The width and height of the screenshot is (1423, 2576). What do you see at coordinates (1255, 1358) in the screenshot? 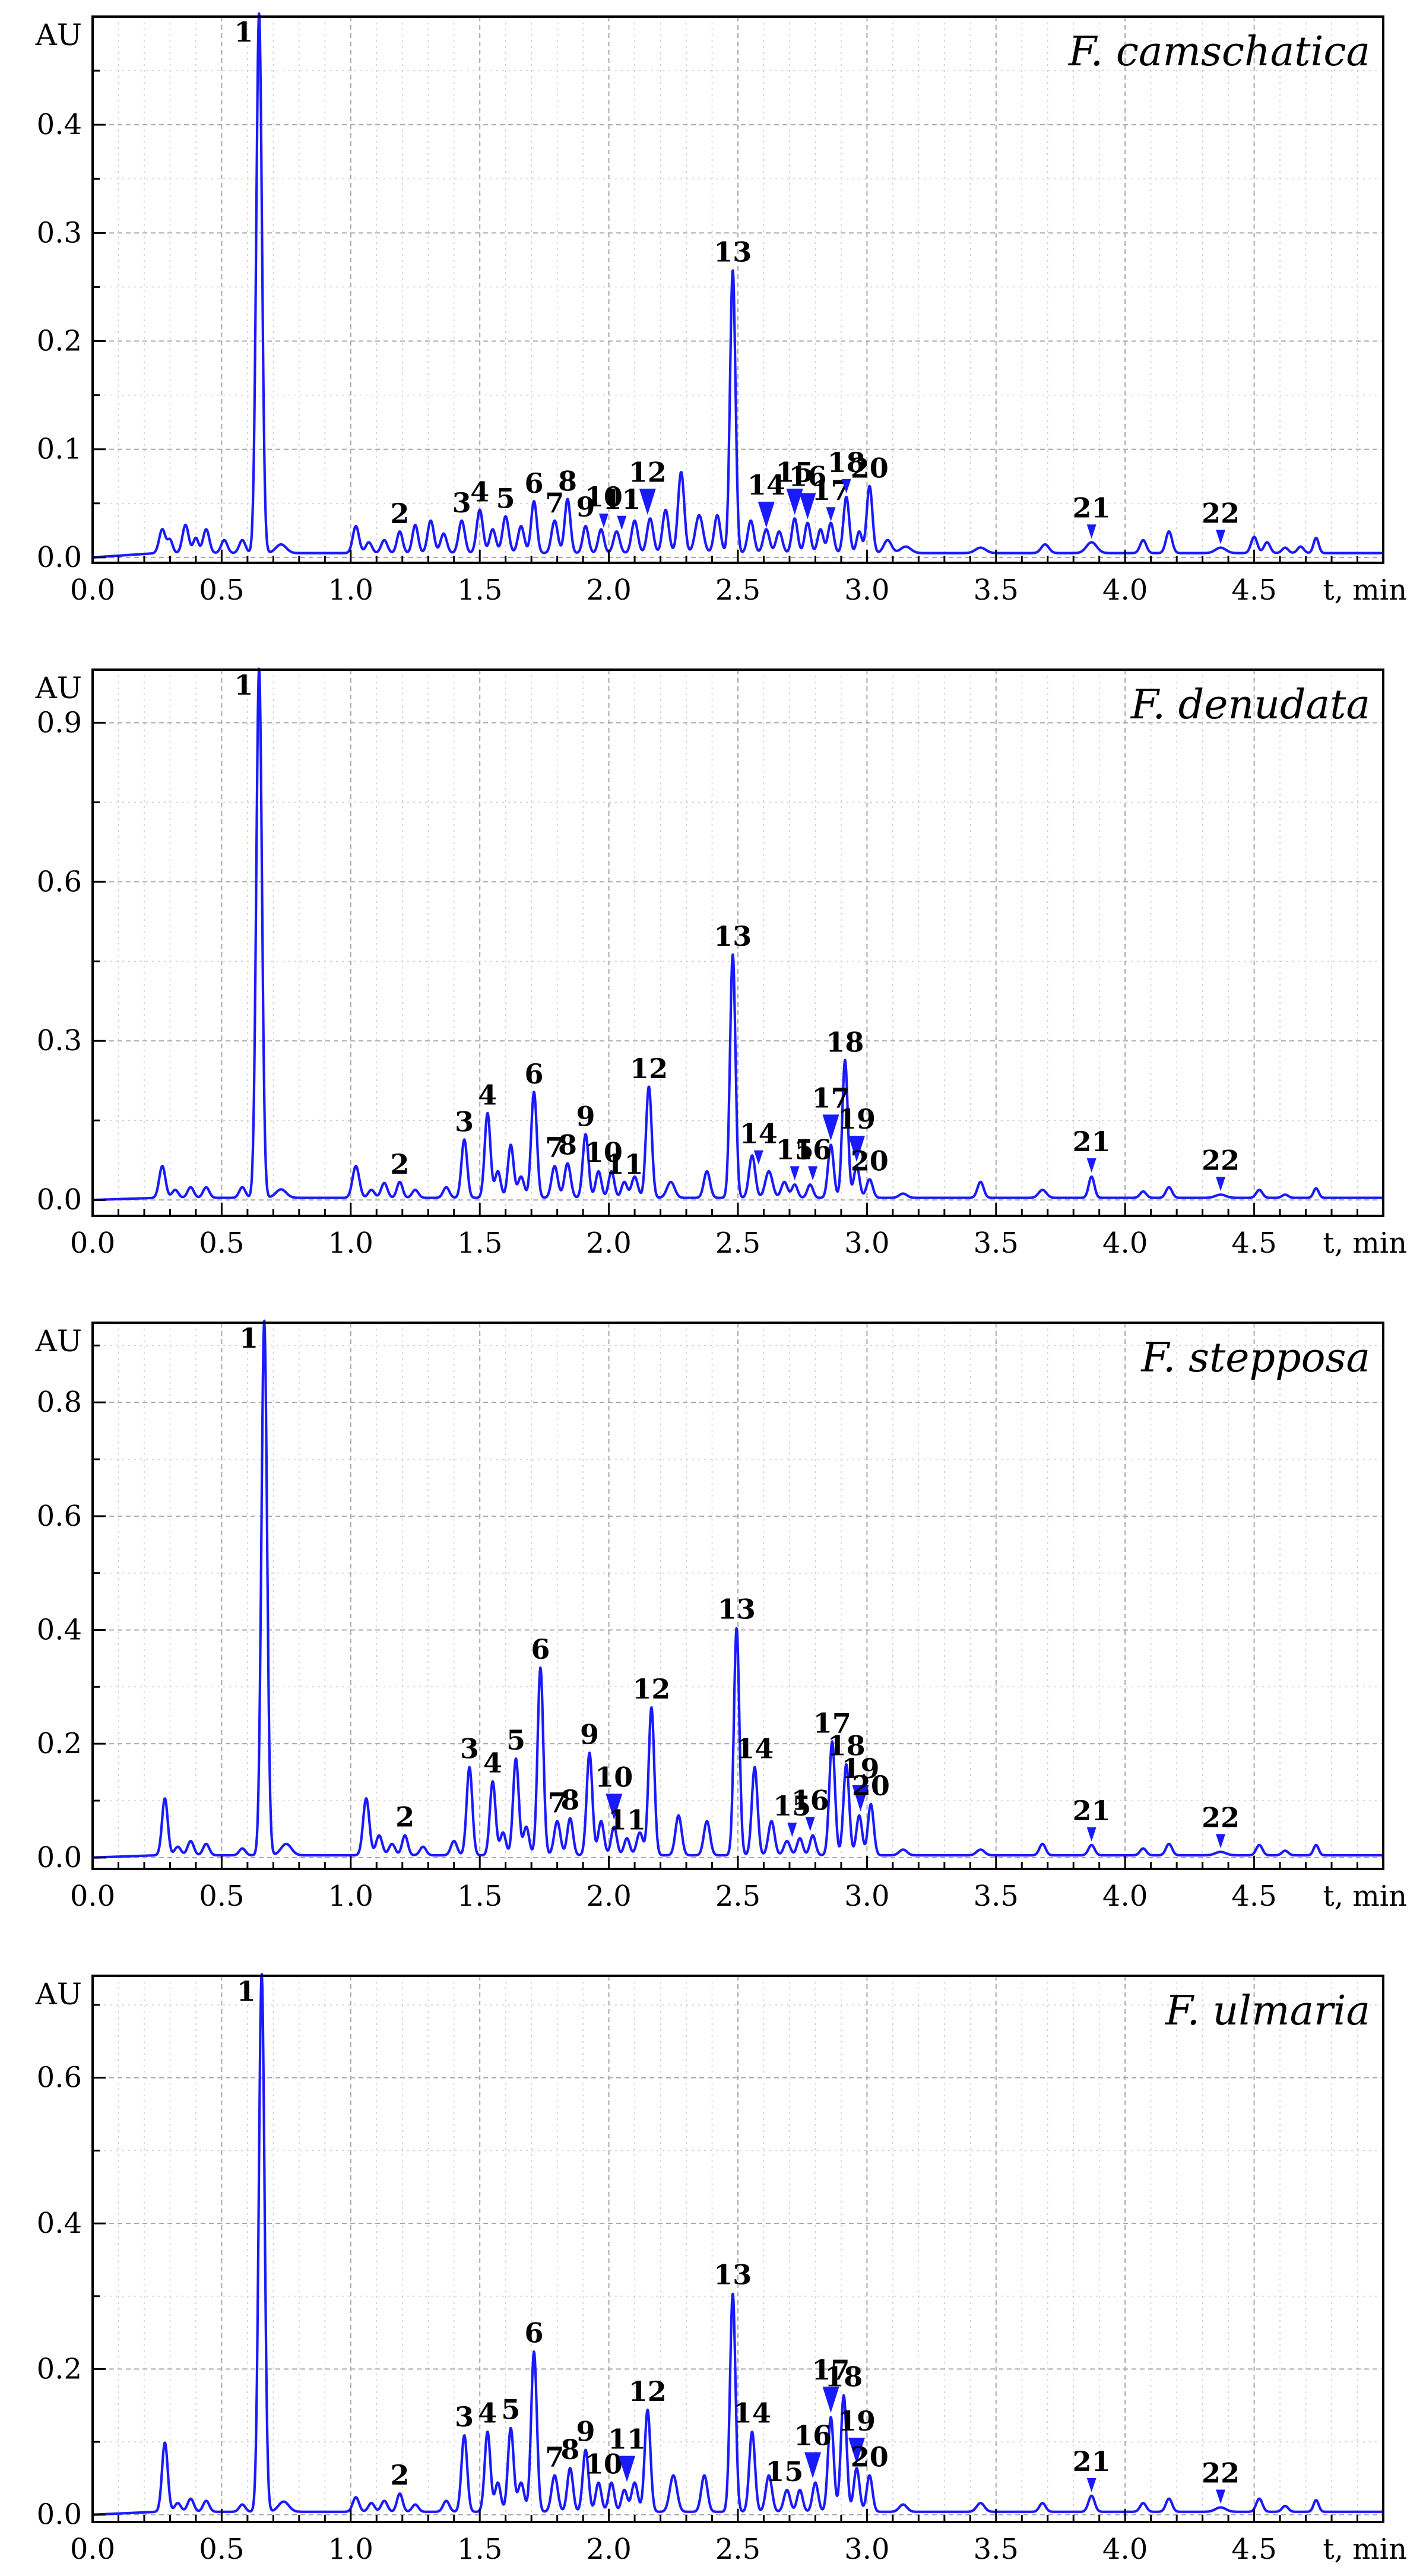
I see `species-title: F. stepposa` at bounding box center [1255, 1358].